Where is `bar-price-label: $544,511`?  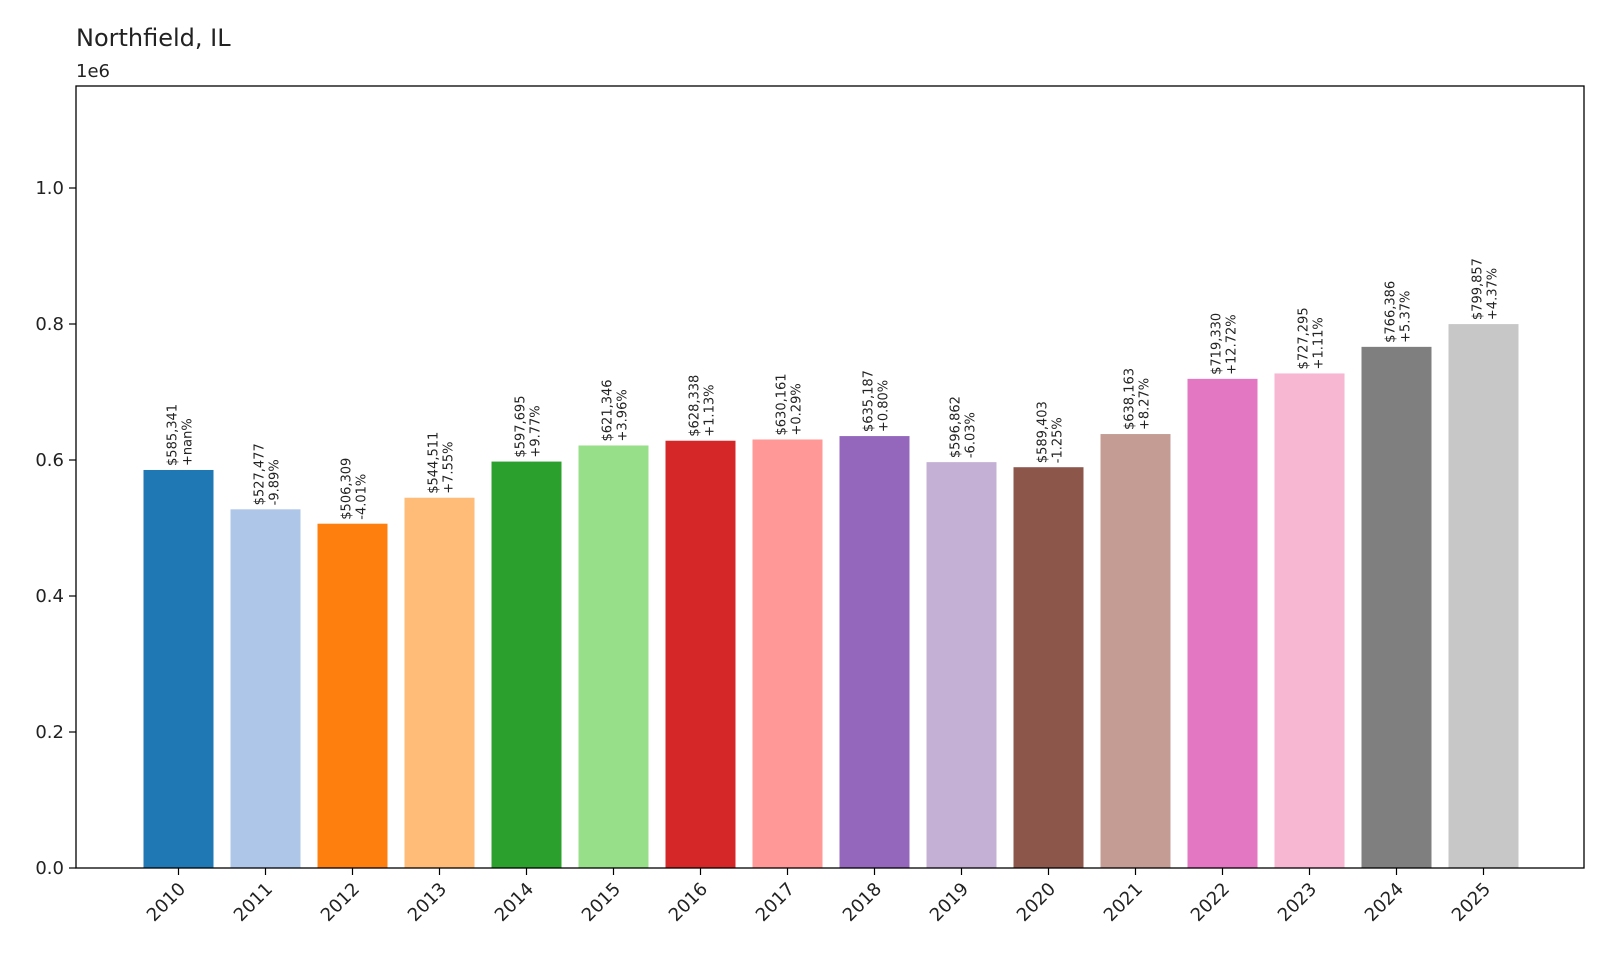
bar-price-label: $544,511 is located at coordinates (434, 463).